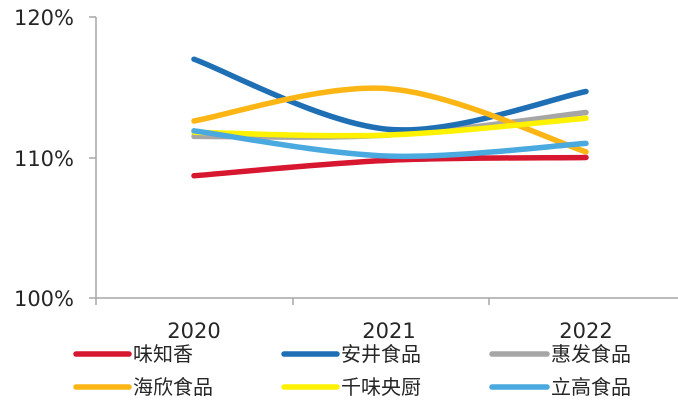 The width and height of the screenshot is (678, 406). I want to click on legend-label: 海欣食品, so click(173, 387).